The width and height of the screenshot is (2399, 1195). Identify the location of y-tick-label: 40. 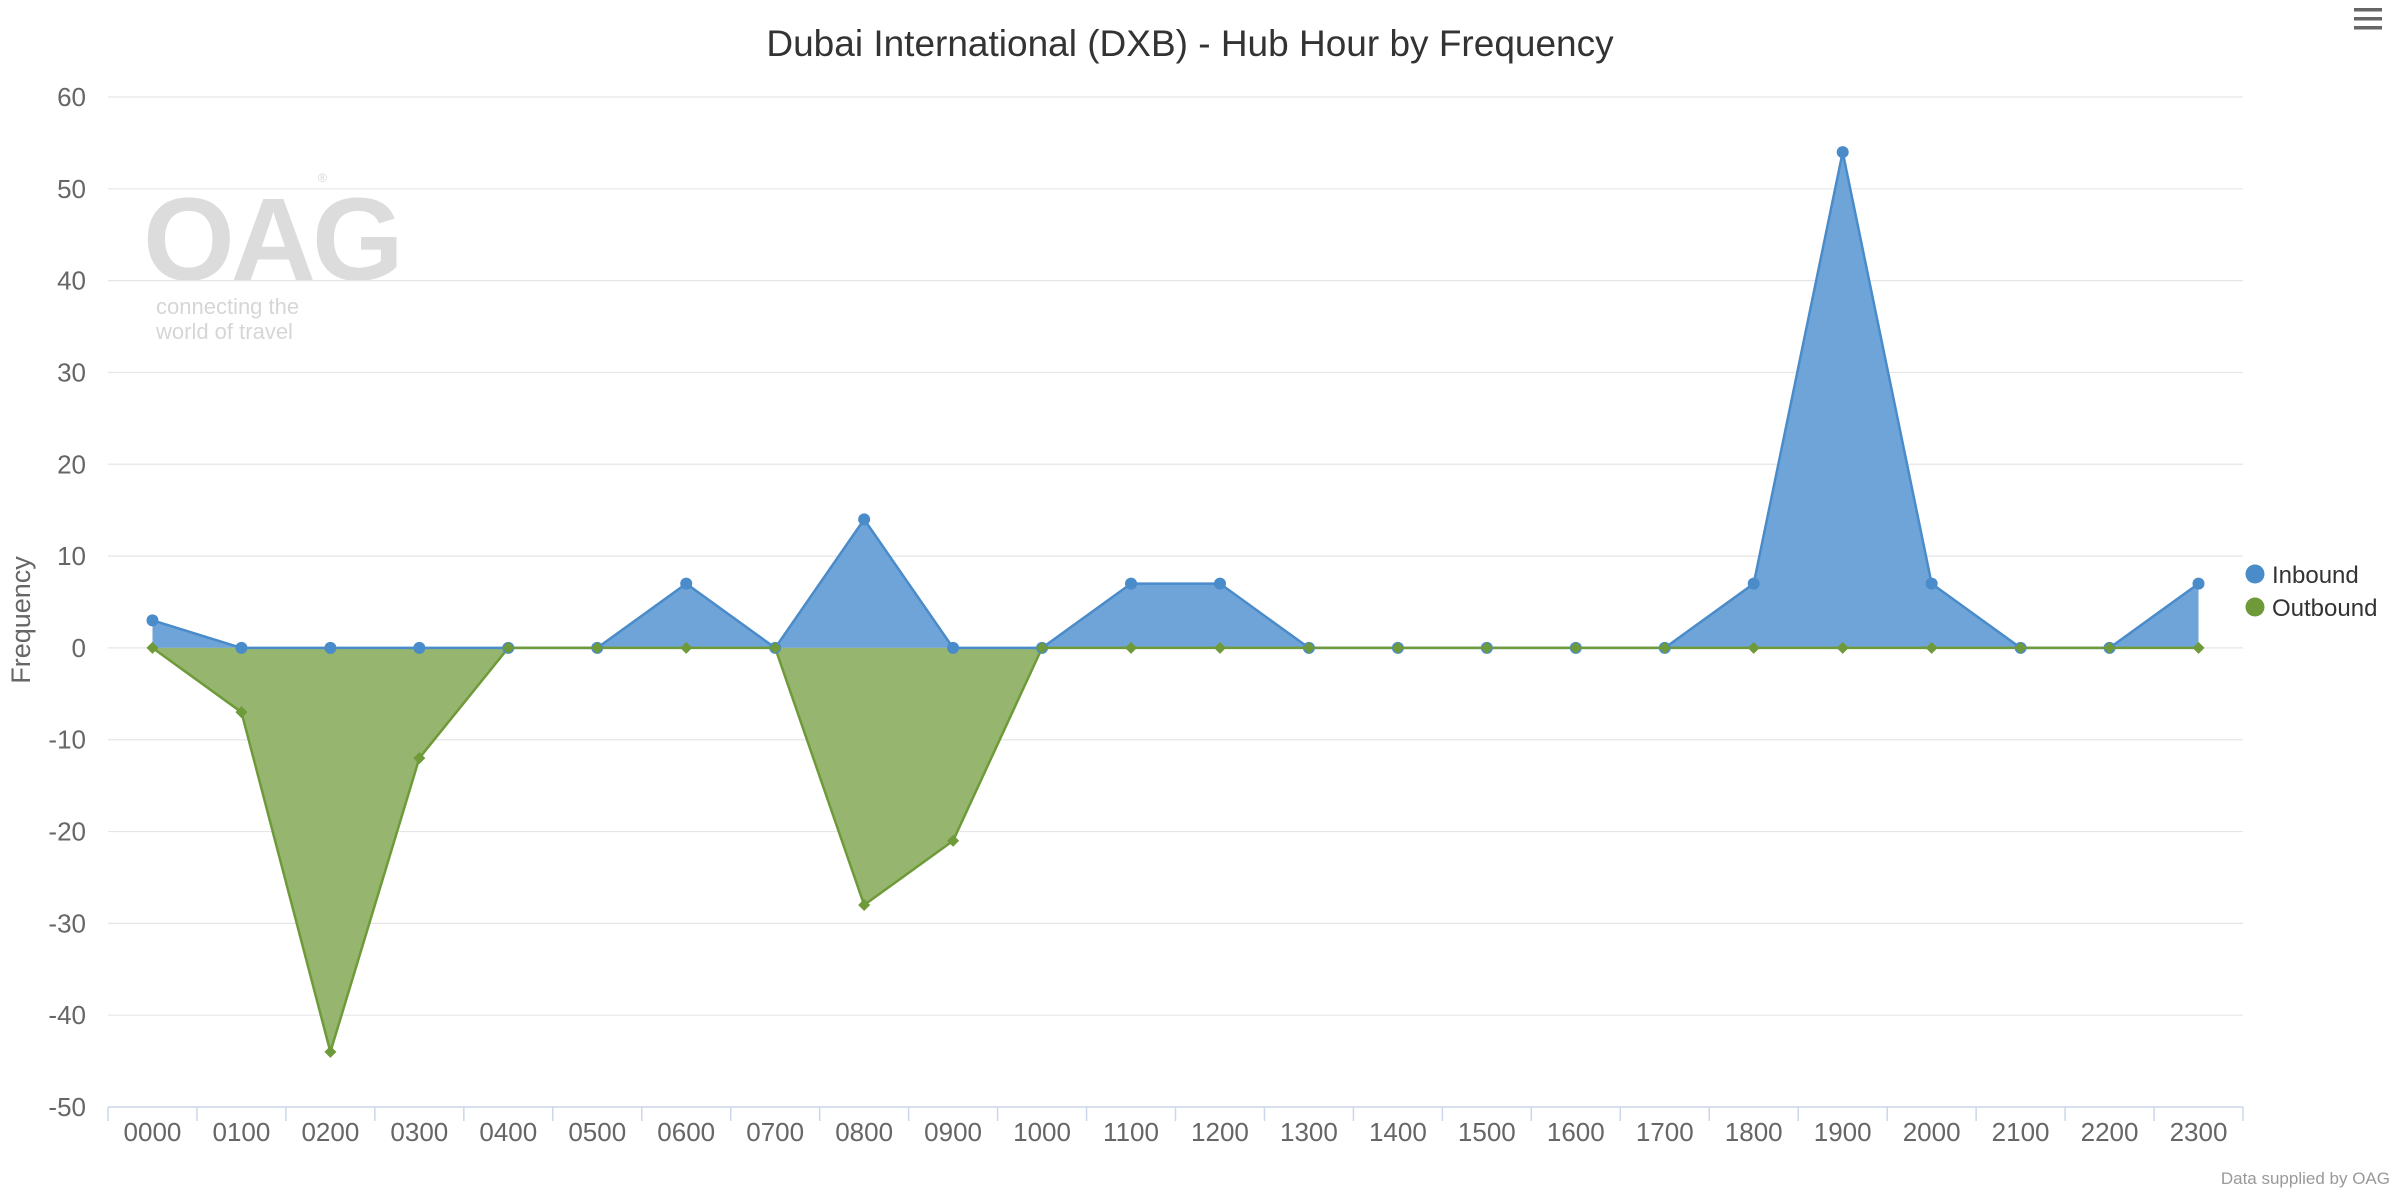
(71, 281).